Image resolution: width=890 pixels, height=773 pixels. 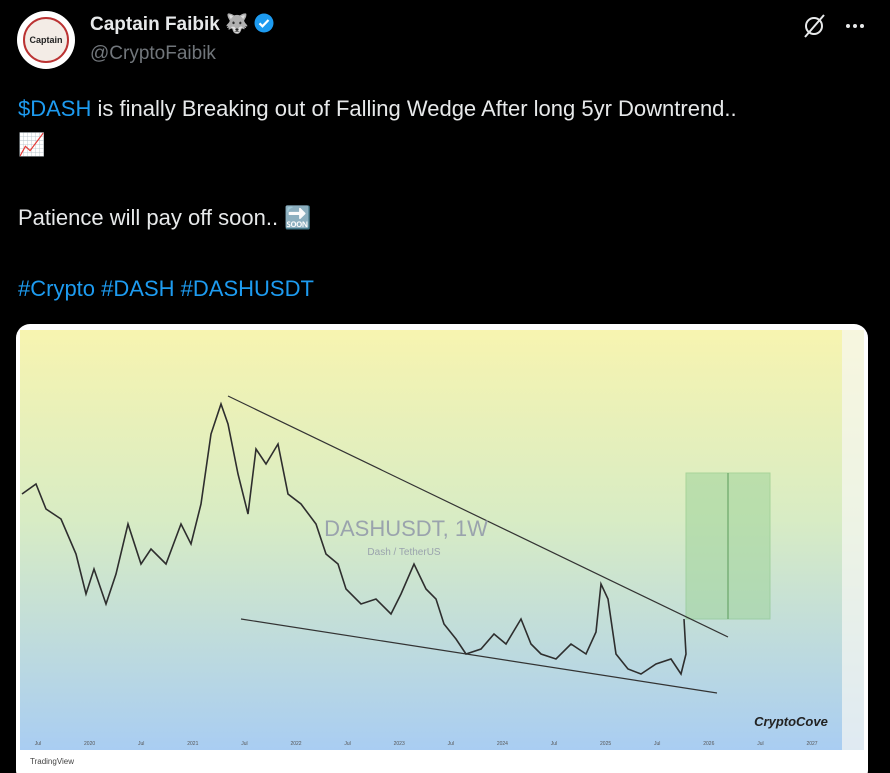 I want to click on text: Captain Faibik, so click(x=155, y=24).